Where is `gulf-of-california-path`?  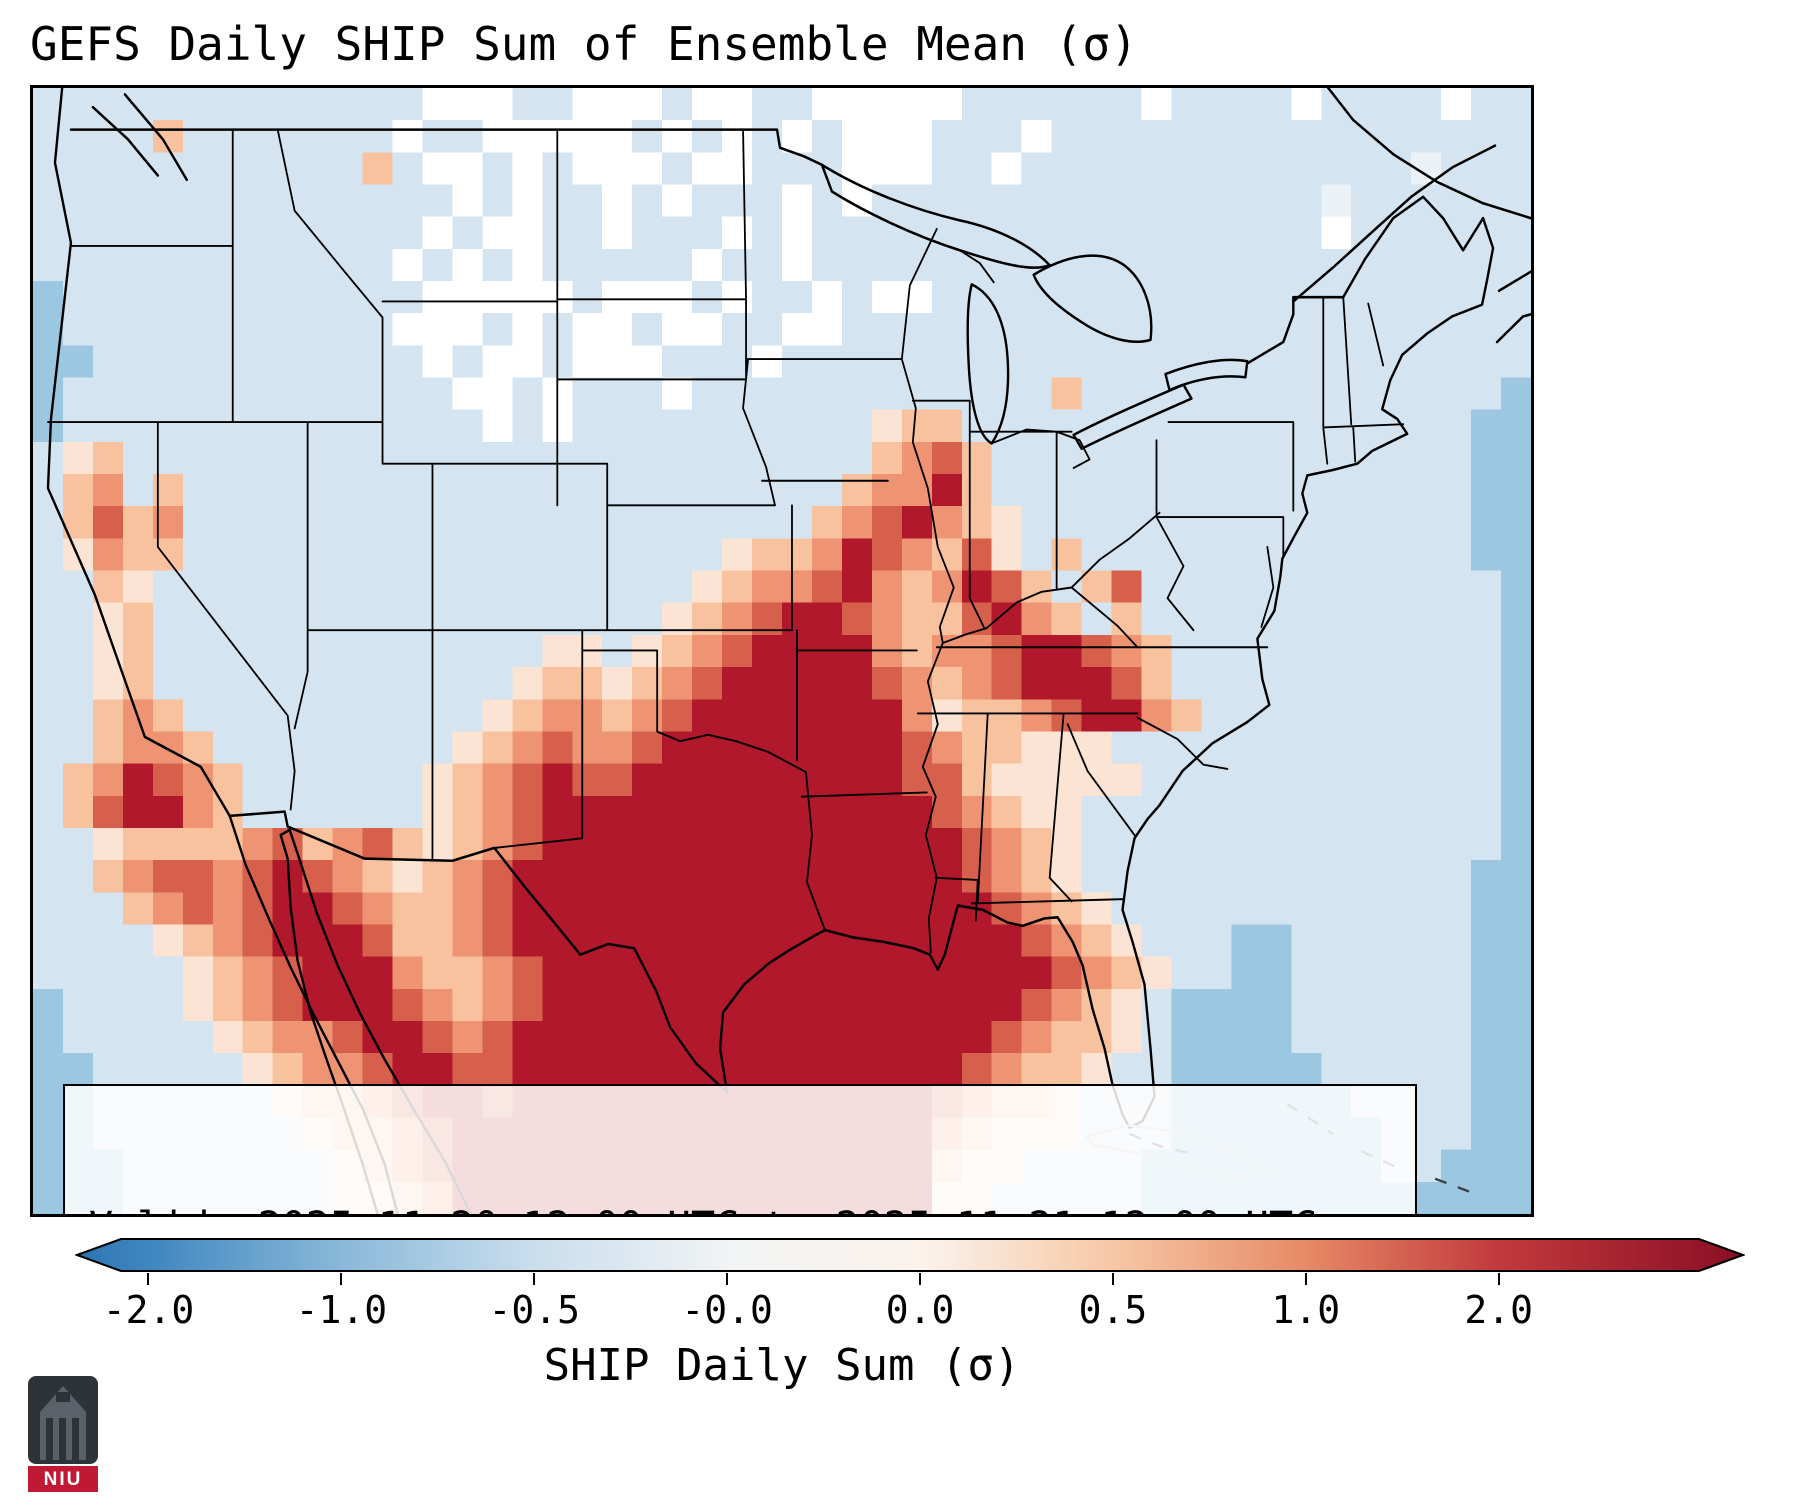
gulf-of-california-path is located at coordinates (376, 1021).